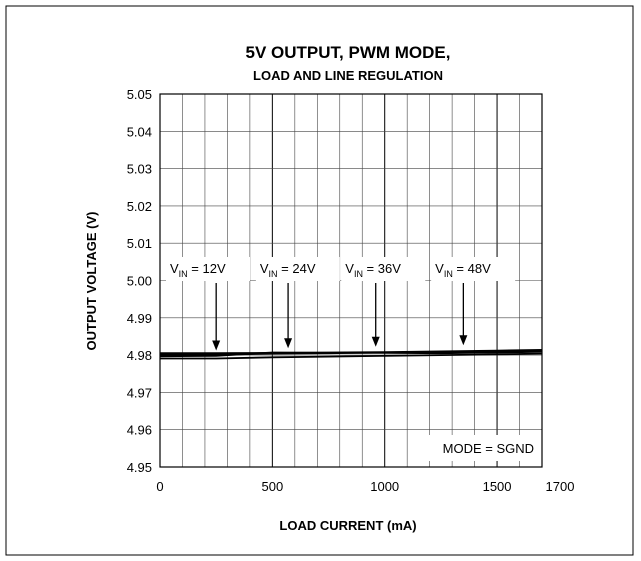  I want to click on series-label: VIN = 12V, so click(198, 270).